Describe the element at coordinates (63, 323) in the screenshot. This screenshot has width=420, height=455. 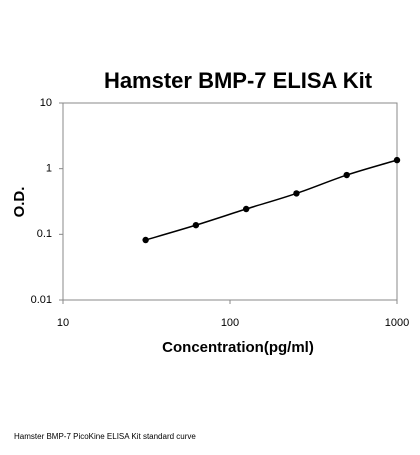
I see `x-tick-label: 10` at that location.